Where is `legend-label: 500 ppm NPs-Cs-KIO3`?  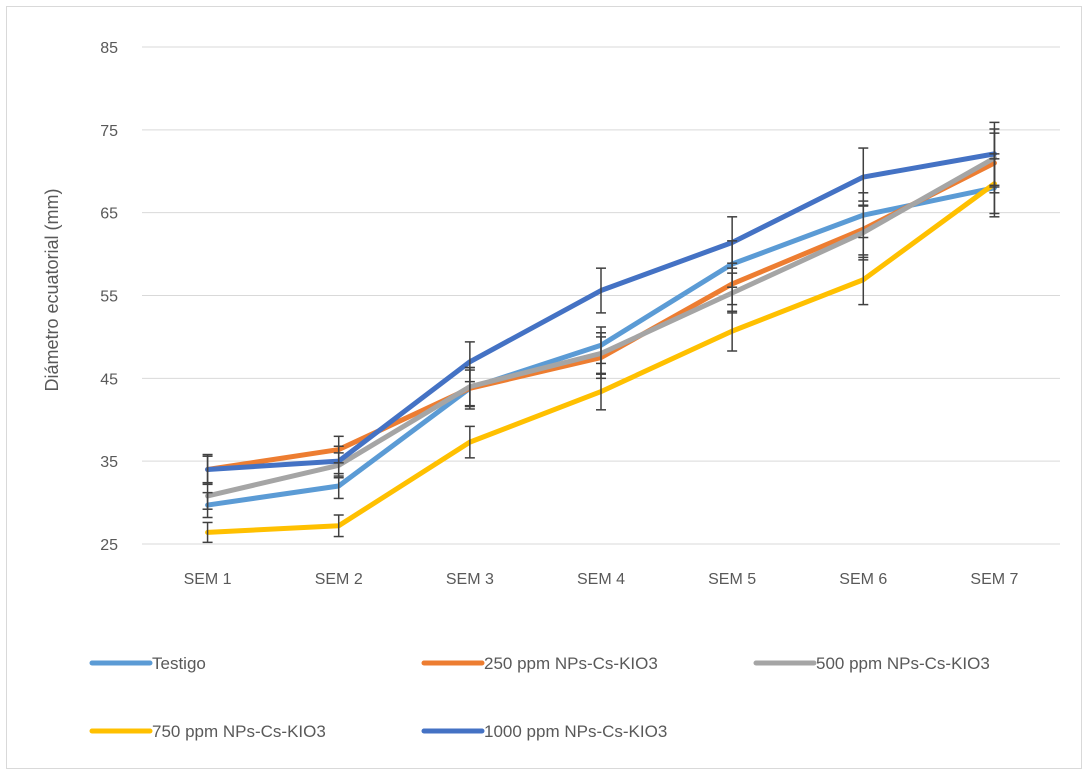 legend-label: 500 ppm NPs-Cs-KIO3 is located at coordinates (903, 663).